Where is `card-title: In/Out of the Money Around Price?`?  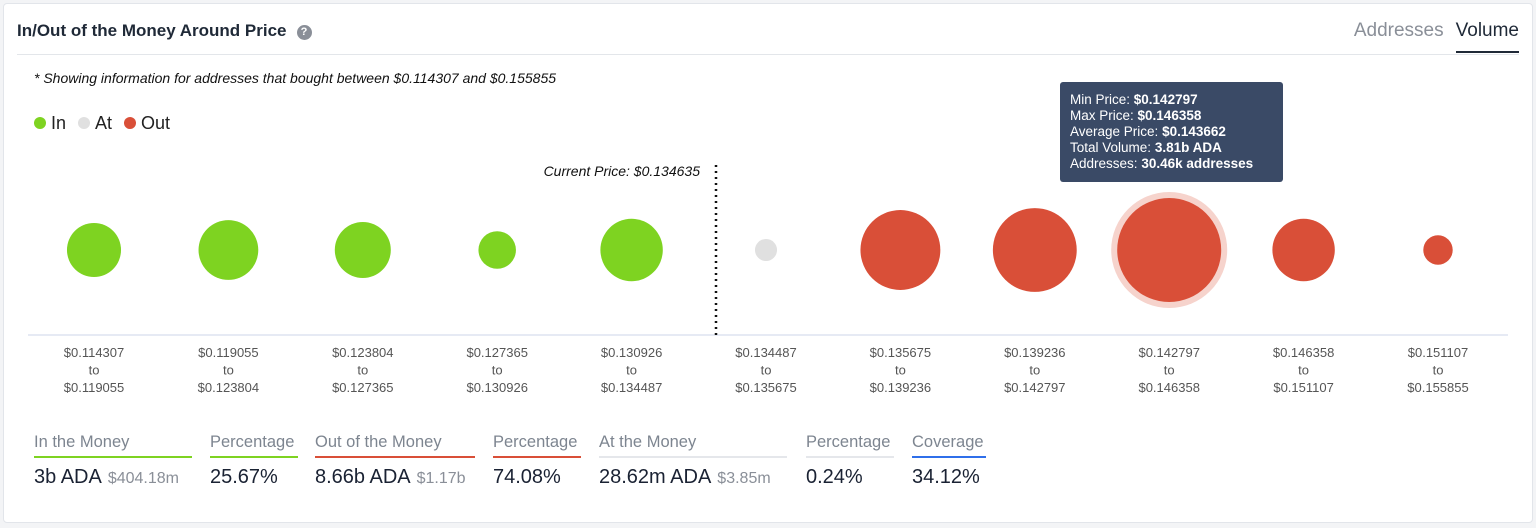
card-title: In/Out of the Money Around Price? is located at coordinates (164, 31).